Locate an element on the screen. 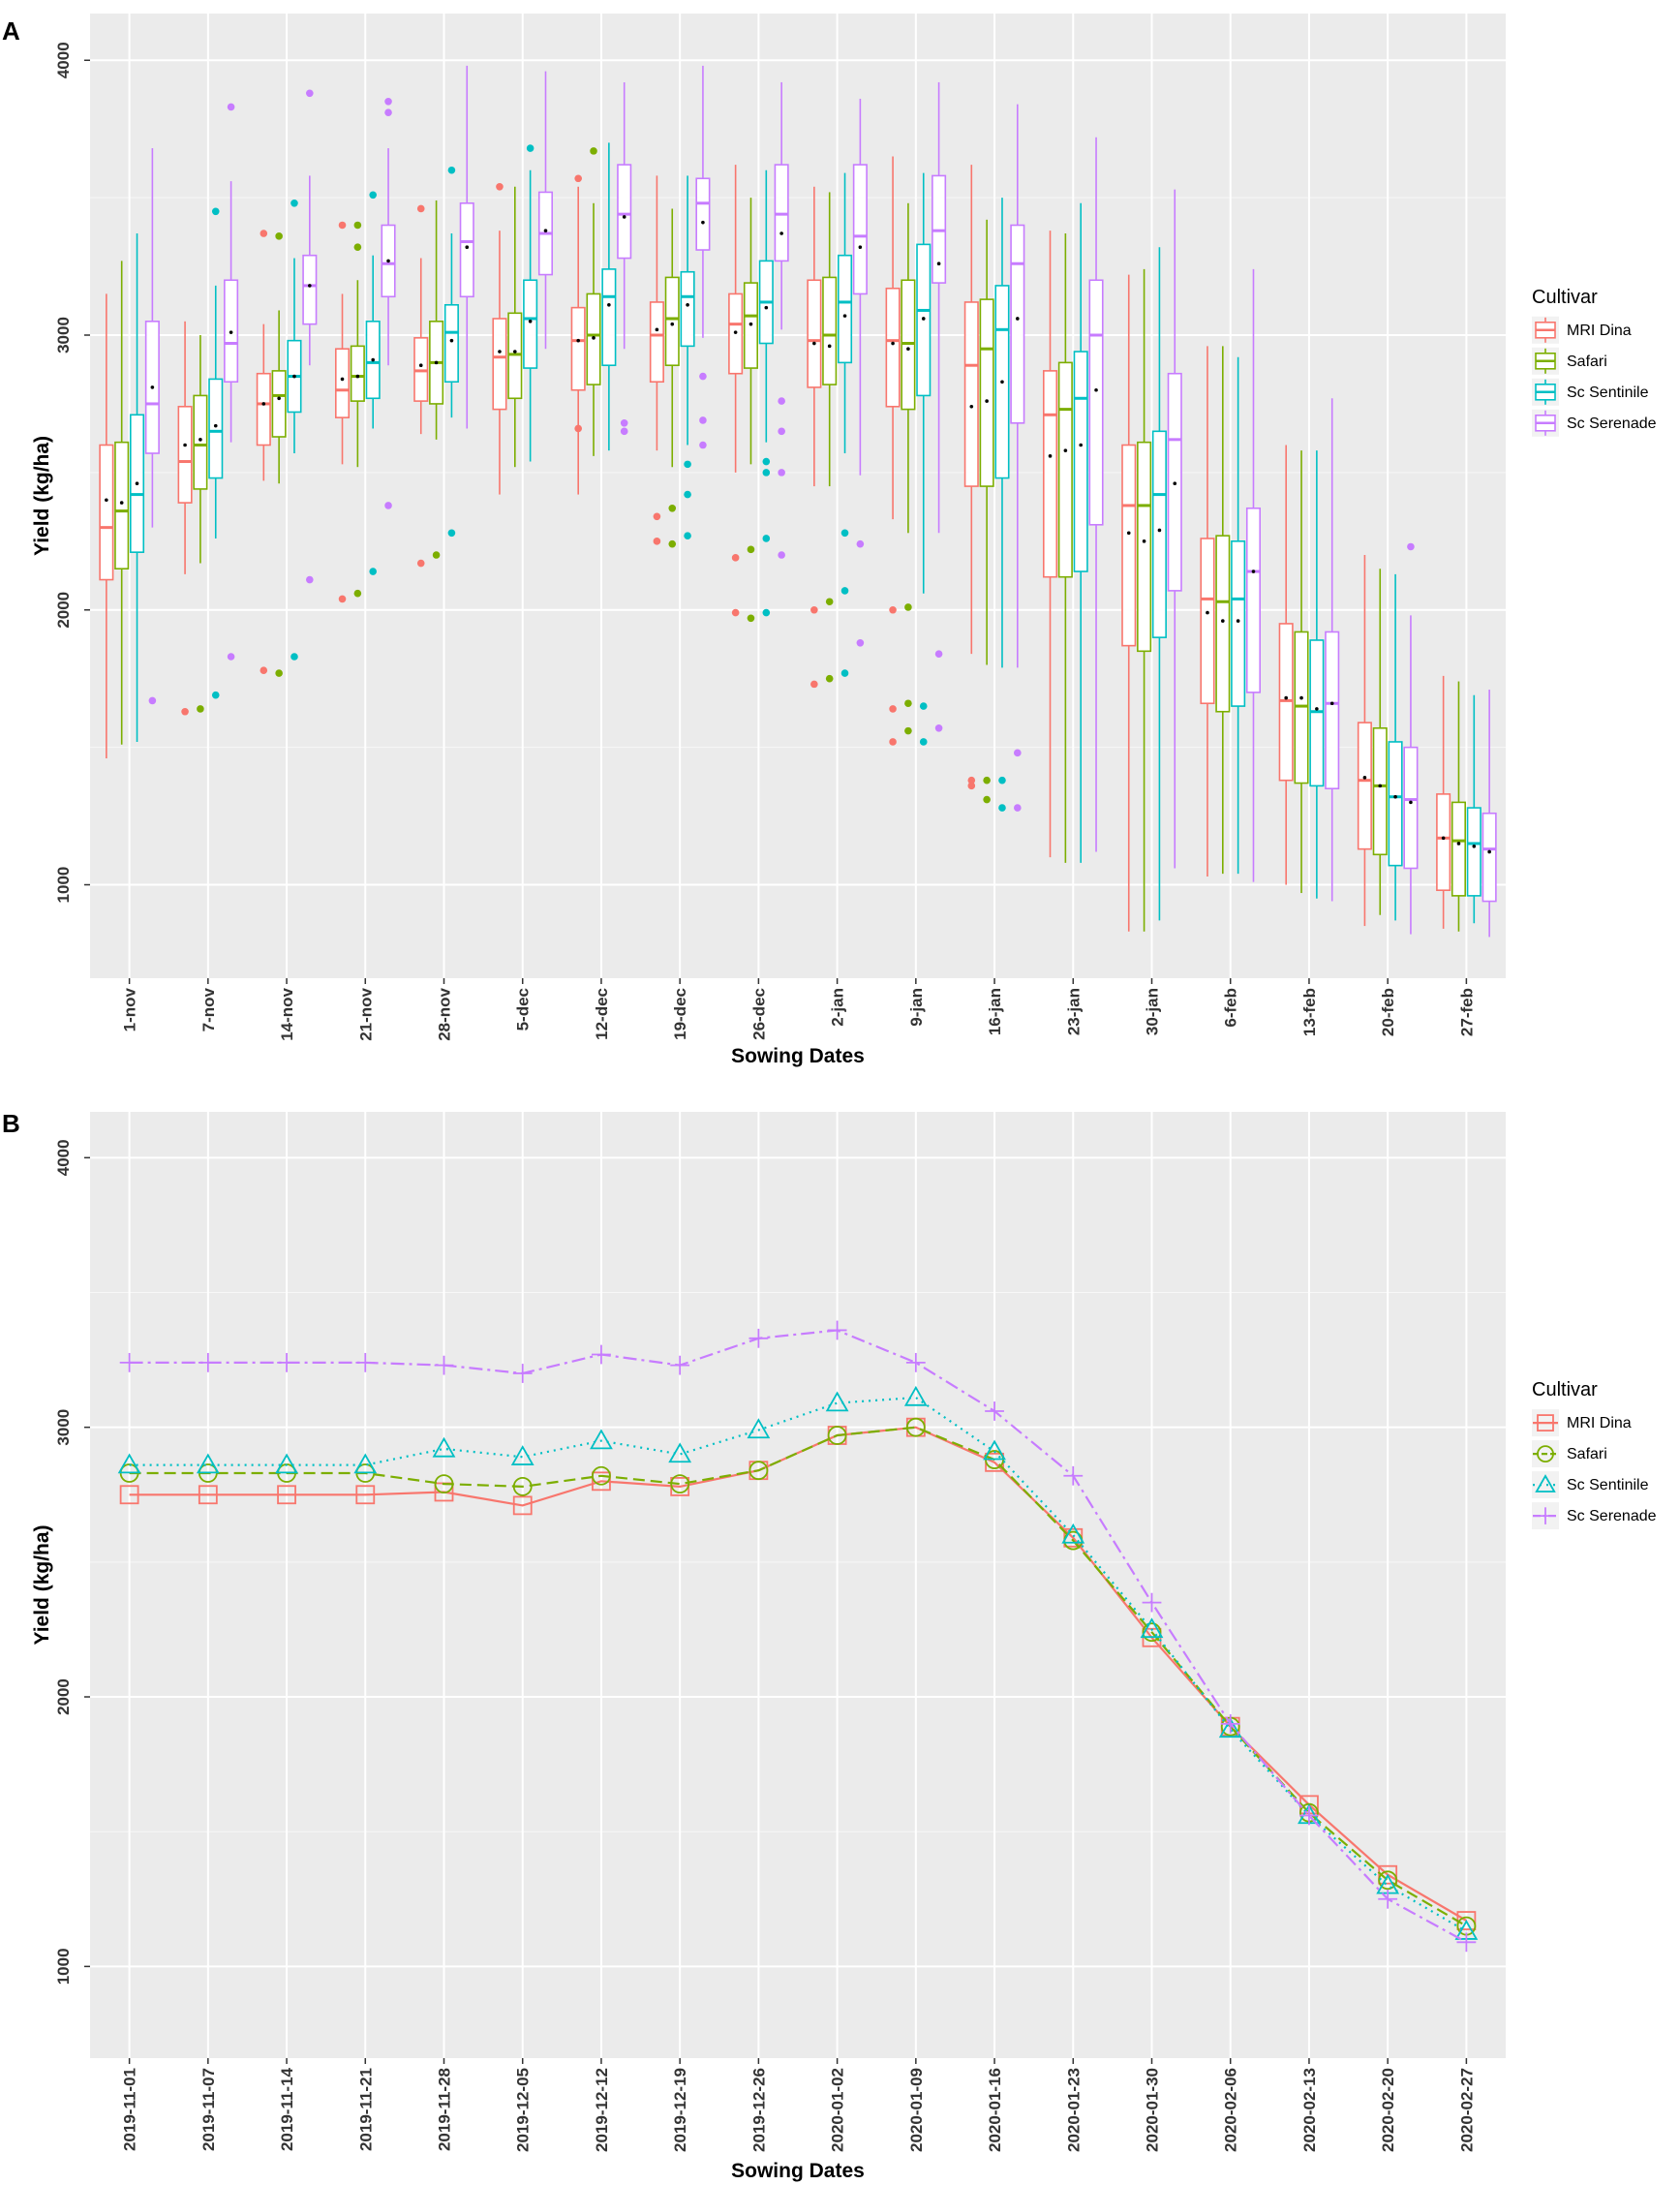 Image resolution: width=1680 pixels, height=2185 pixels. x-tick-label: 6-feb is located at coordinates (1231, 1008).